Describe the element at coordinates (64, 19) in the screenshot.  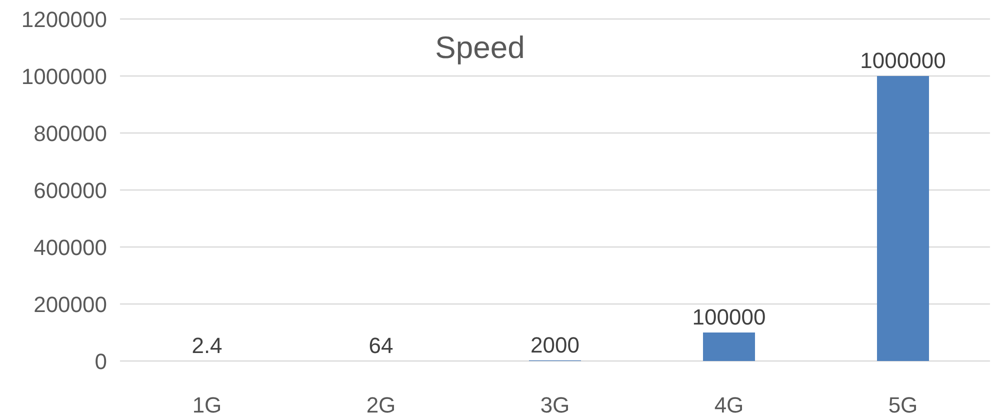
I see `y-tick-label: 1200000` at that location.